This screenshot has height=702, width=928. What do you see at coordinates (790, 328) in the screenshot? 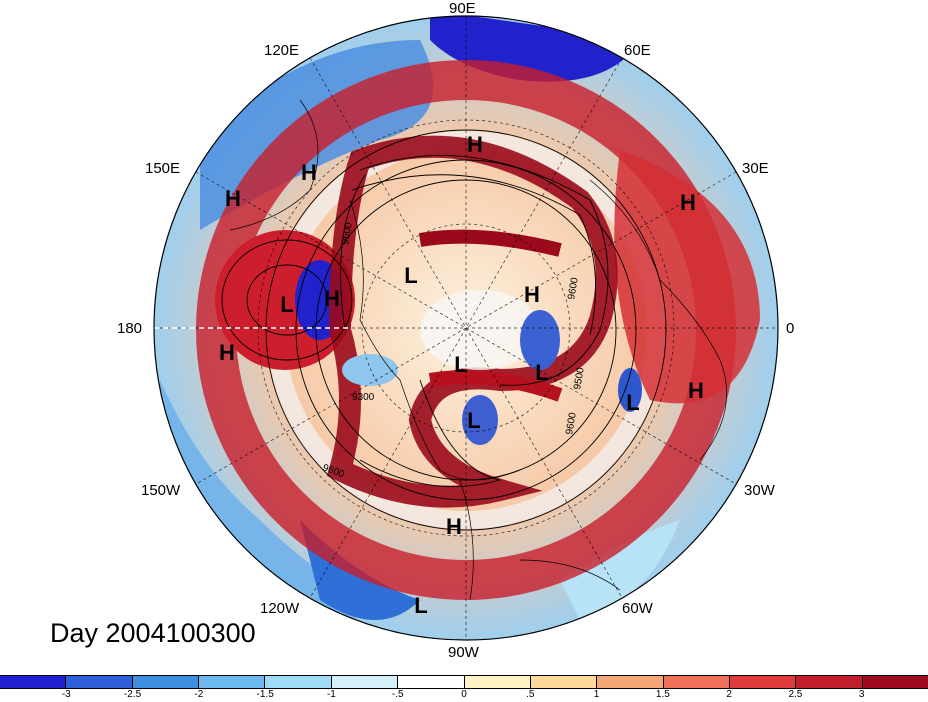
I see `longitude-label-0: 0` at bounding box center [790, 328].